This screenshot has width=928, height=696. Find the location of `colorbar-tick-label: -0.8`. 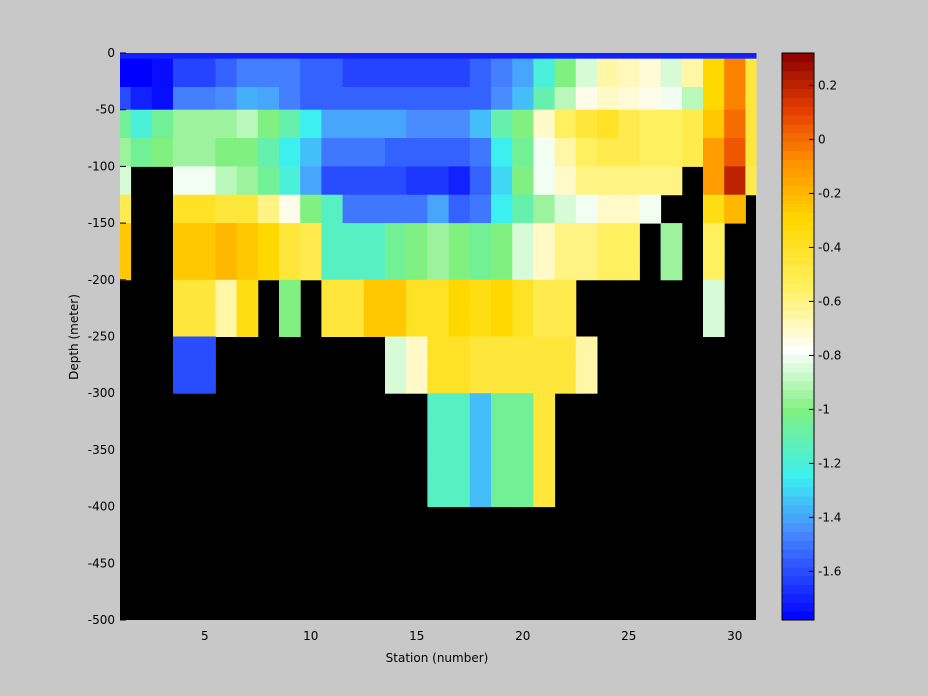

colorbar-tick-label: -0.8 is located at coordinates (829, 355).